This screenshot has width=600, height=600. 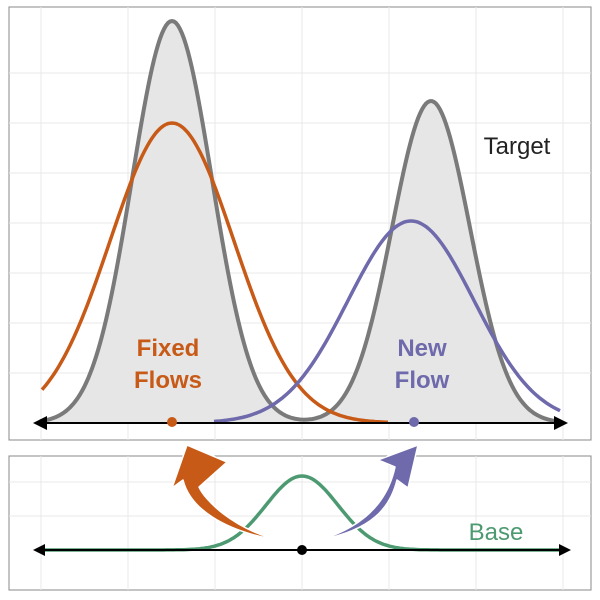 What do you see at coordinates (561, 423) in the screenshot?
I see `target-axis-right-arrowhead` at bounding box center [561, 423].